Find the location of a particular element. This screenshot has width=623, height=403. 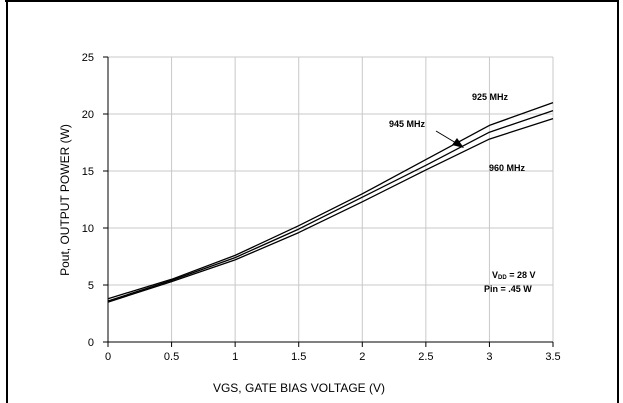

x-tick-label: 2.5 is located at coordinates (425, 357).